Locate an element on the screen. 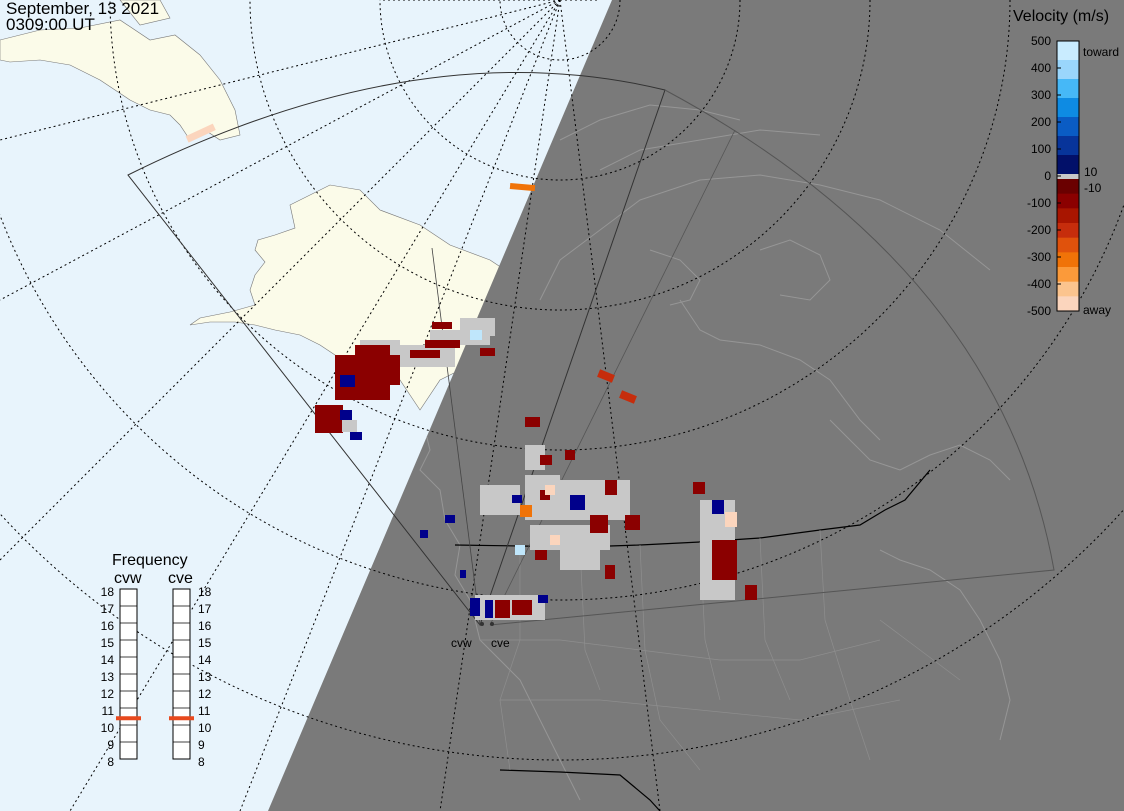  colorbar-tick-label: -200 is located at coordinates (1039, 230).